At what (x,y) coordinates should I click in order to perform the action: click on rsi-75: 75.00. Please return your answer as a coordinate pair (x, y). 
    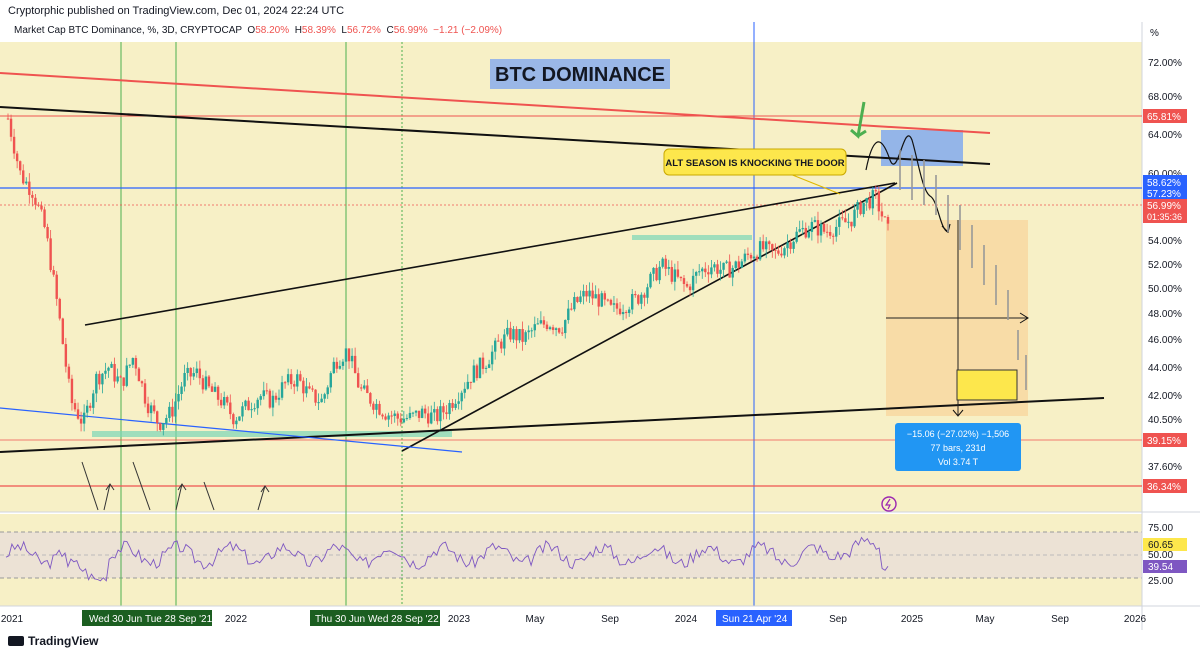
    Looking at the image, I should click on (1160, 528).